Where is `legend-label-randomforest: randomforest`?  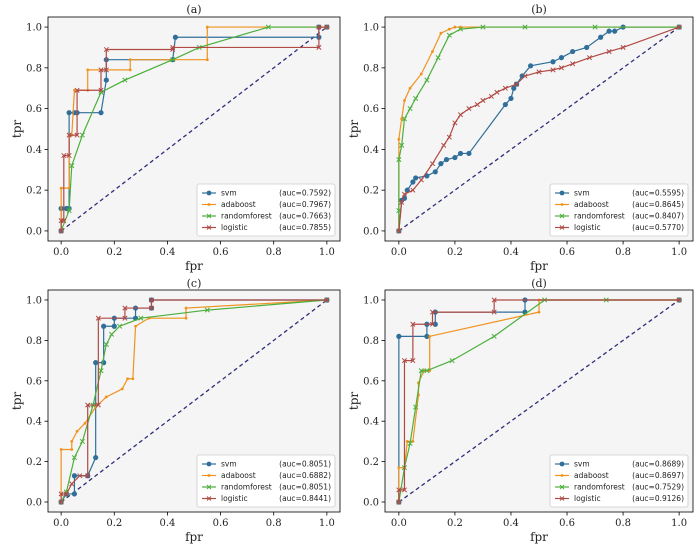 legend-label-randomforest: randomforest is located at coordinates (246, 216).